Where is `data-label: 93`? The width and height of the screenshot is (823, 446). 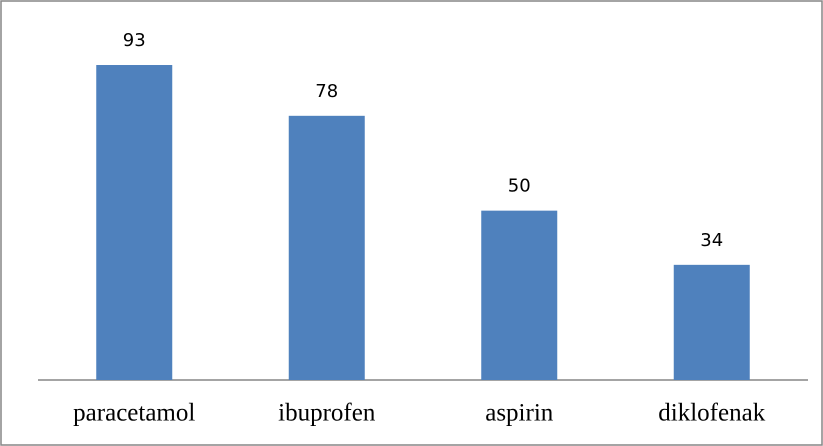
data-label: 93 is located at coordinates (134, 40).